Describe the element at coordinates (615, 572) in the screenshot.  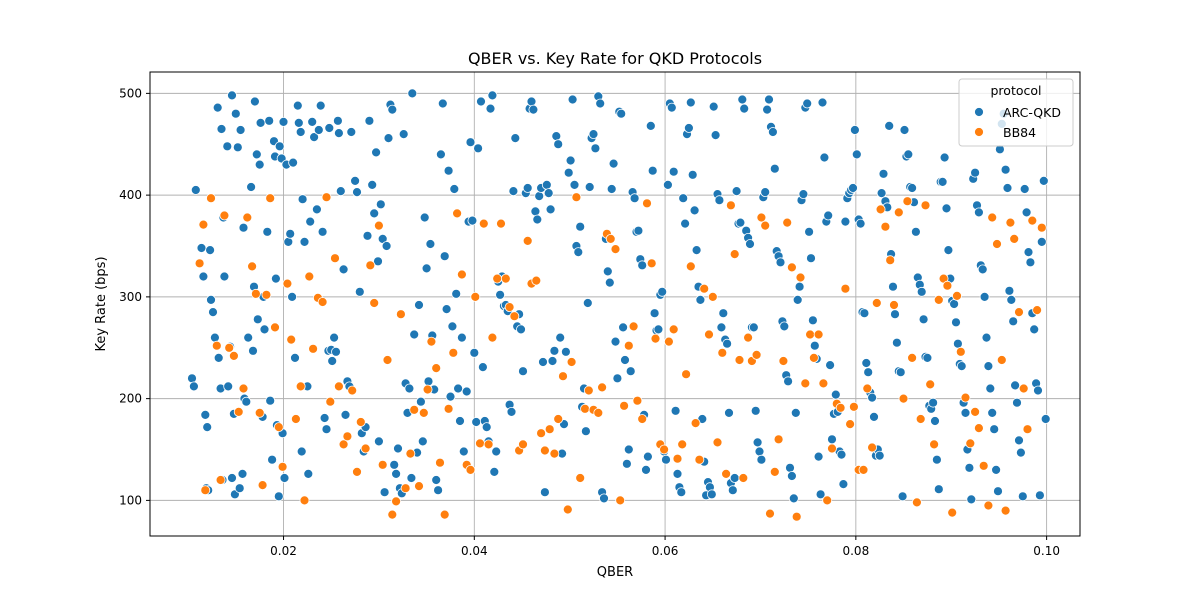
I see `x-axis-label: QBER` at that location.